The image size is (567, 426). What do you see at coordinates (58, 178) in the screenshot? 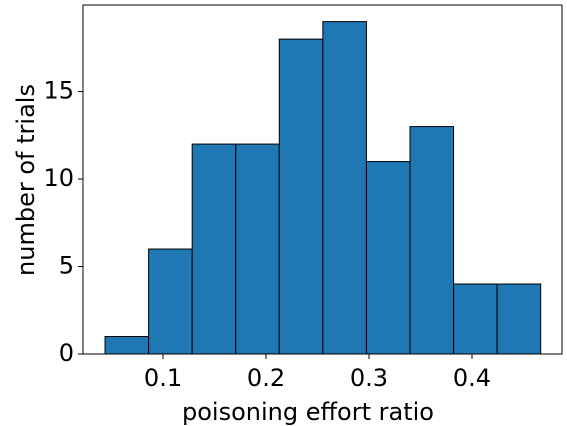
I see `y-tick-label: 10` at bounding box center [58, 178].